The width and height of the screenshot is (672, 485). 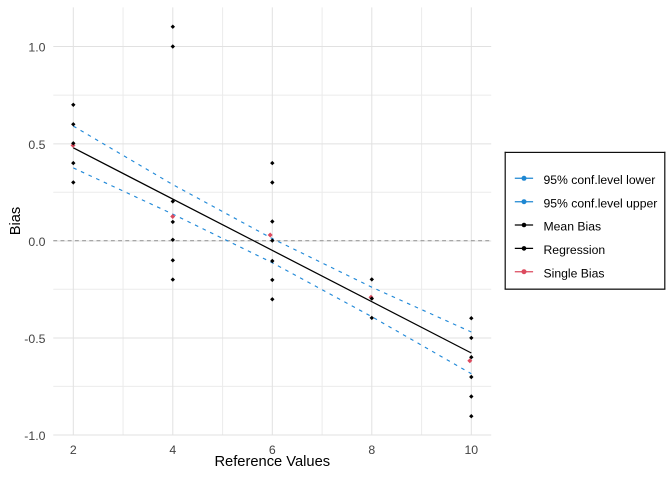 I want to click on svg-text: 1.0, so click(x=36, y=48).